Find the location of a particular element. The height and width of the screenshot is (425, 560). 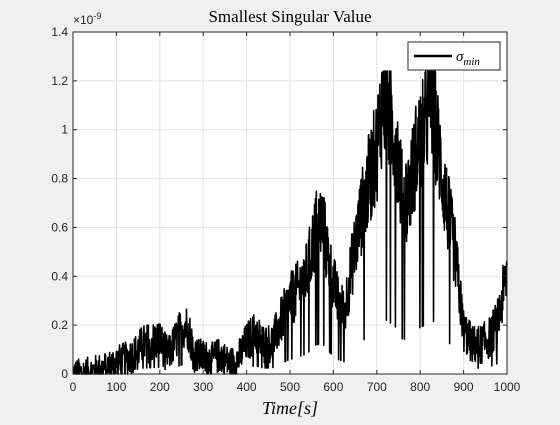

legend: σmin is located at coordinates (454, 56).